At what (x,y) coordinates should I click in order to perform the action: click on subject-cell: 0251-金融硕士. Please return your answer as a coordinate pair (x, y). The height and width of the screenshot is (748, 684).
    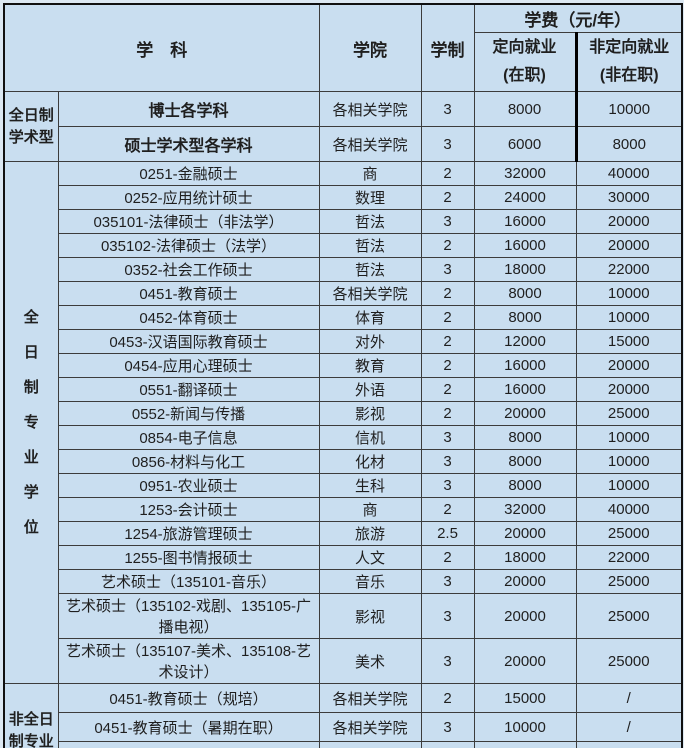
    Looking at the image, I should click on (188, 173).